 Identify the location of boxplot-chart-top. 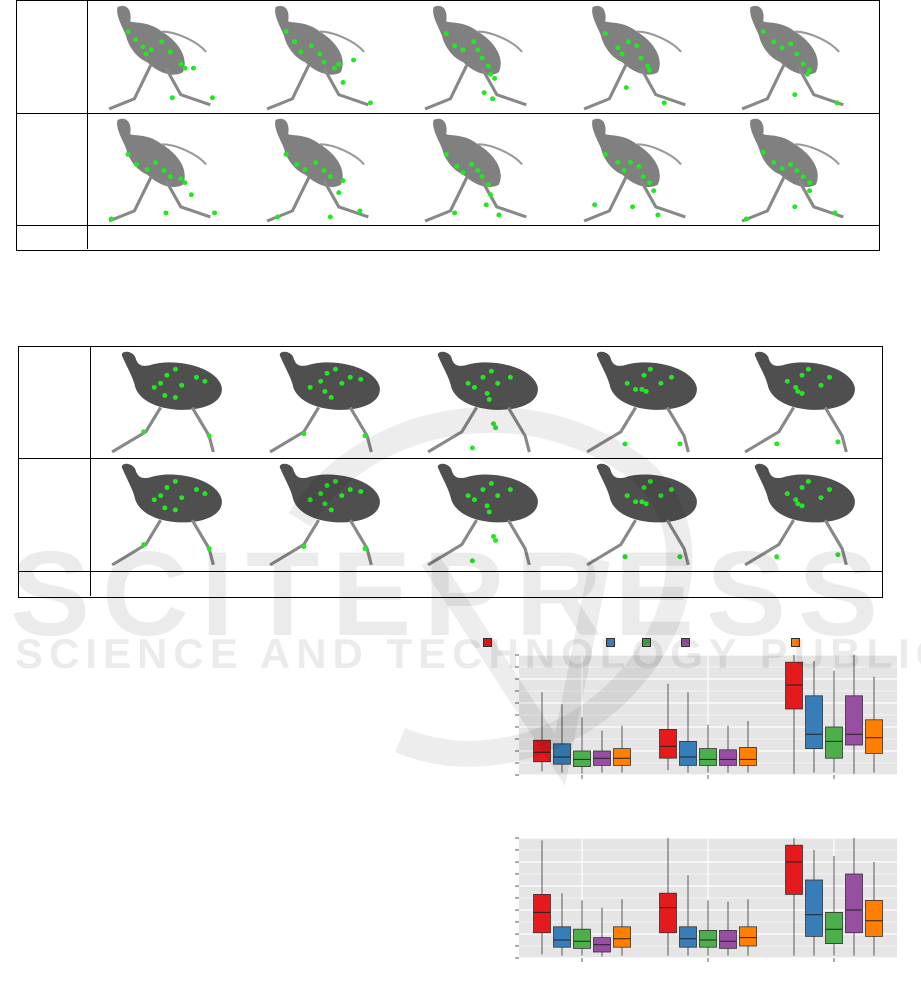
(703, 721).